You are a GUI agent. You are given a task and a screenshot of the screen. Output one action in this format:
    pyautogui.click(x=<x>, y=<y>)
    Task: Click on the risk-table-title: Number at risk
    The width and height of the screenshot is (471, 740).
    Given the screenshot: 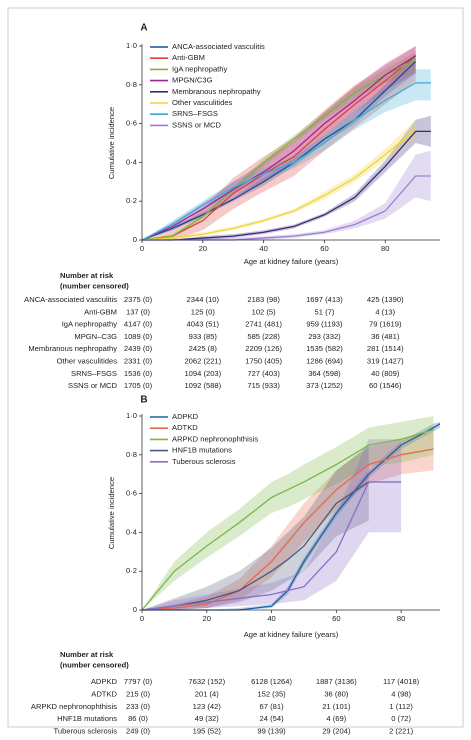 What is the action you would take?
    pyautogui.click(x=87, y=275)
    